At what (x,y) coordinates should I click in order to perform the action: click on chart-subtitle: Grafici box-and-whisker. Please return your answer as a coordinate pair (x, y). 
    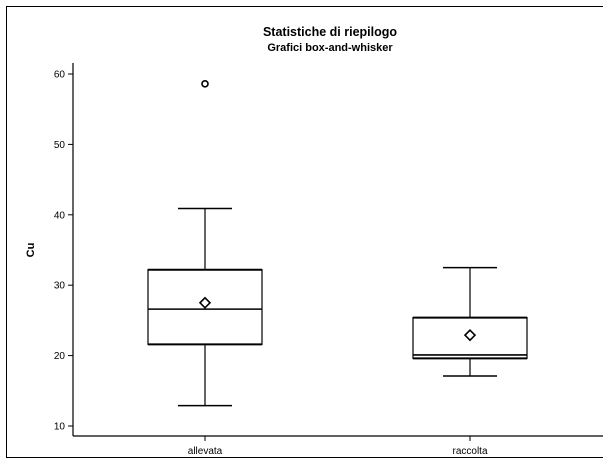
    Looking at the image, I should click on (330, 48).